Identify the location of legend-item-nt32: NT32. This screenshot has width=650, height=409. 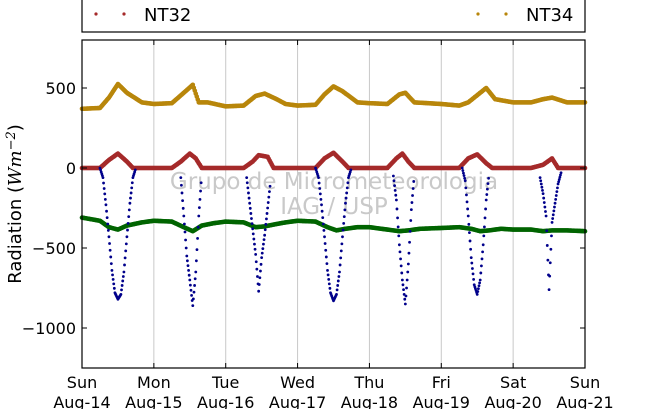
(142, 15).